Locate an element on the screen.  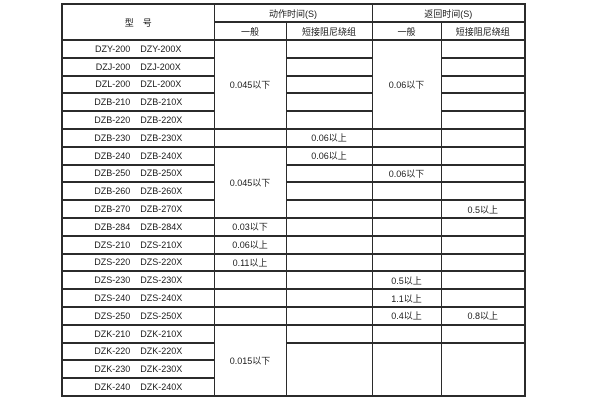
model-name-pair: DZS-240 DZS-240X is located at coordinates (138, 298).